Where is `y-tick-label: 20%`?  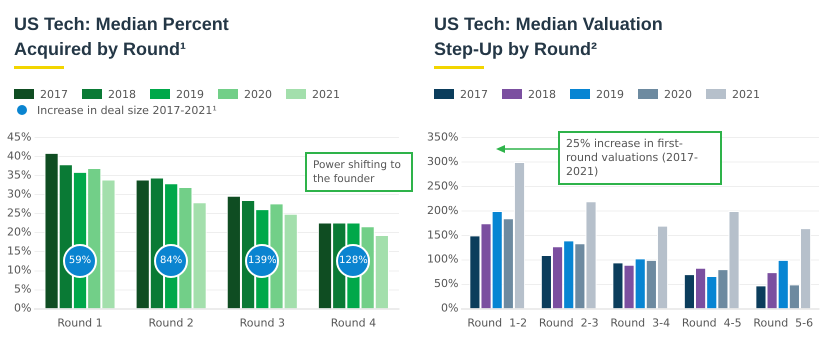
y-tick-label: 20% is located at coordinates (19, 232).